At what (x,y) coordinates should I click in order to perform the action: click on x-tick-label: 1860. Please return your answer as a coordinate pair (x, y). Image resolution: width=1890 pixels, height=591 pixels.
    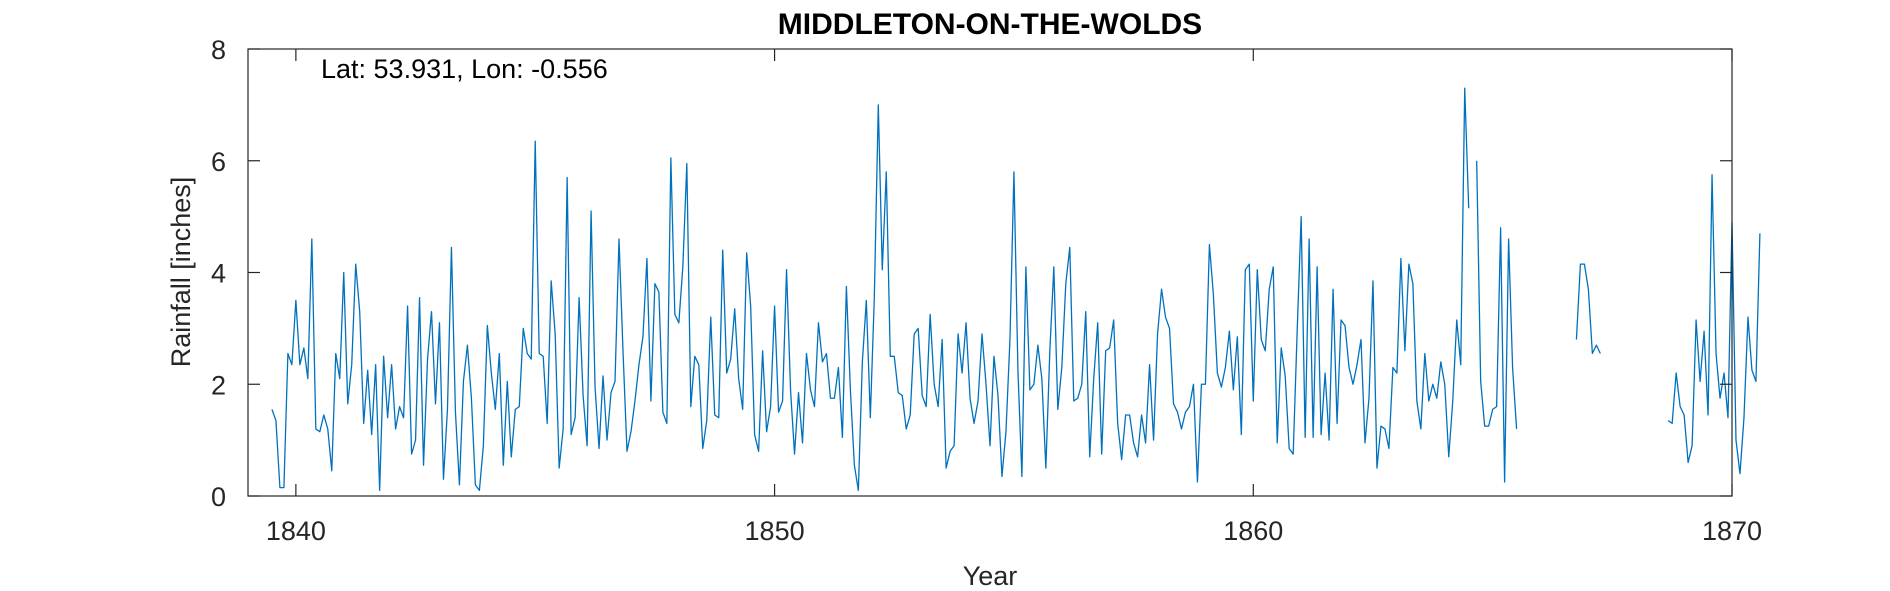
    Looking at the image, I should click on (1253, 531).